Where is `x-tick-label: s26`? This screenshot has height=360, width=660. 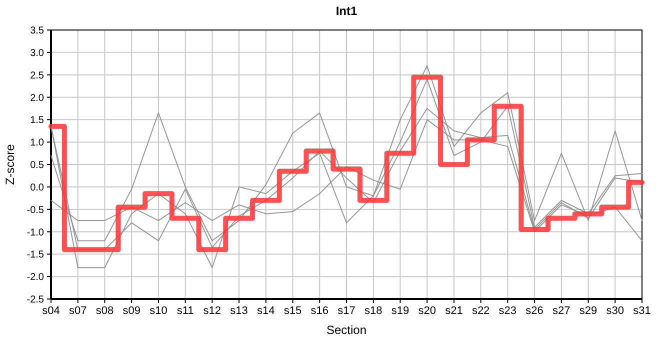 x-tick-label: s26 is located at coordinates (535, 311).